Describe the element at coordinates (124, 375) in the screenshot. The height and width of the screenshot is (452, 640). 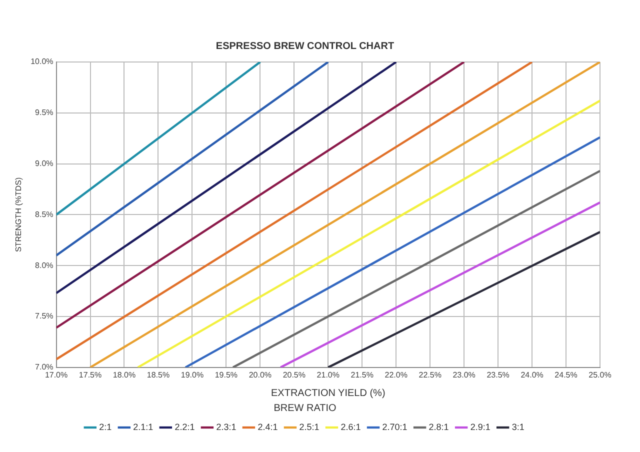
I see `x-tick-label: 18.0%` at that location.